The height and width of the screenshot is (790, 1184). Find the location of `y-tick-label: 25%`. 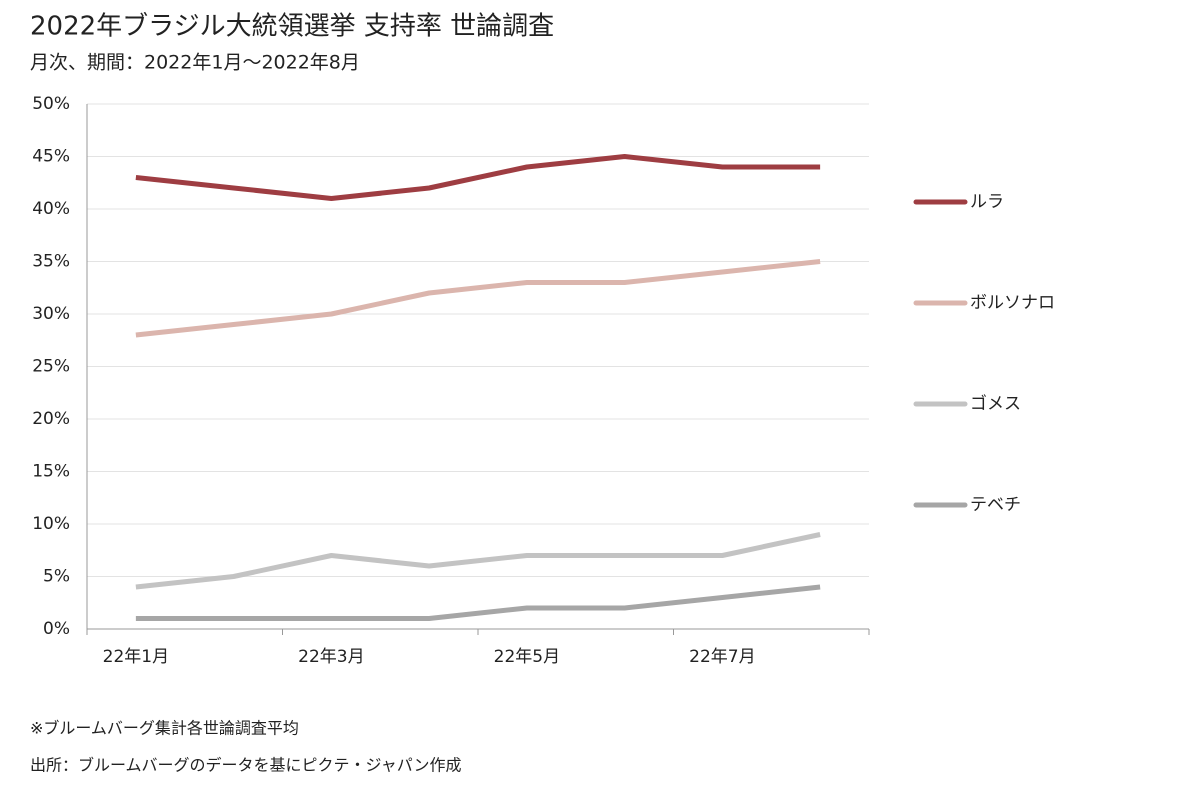

y-tick-label: 25% is located at coordinates (51, 367).